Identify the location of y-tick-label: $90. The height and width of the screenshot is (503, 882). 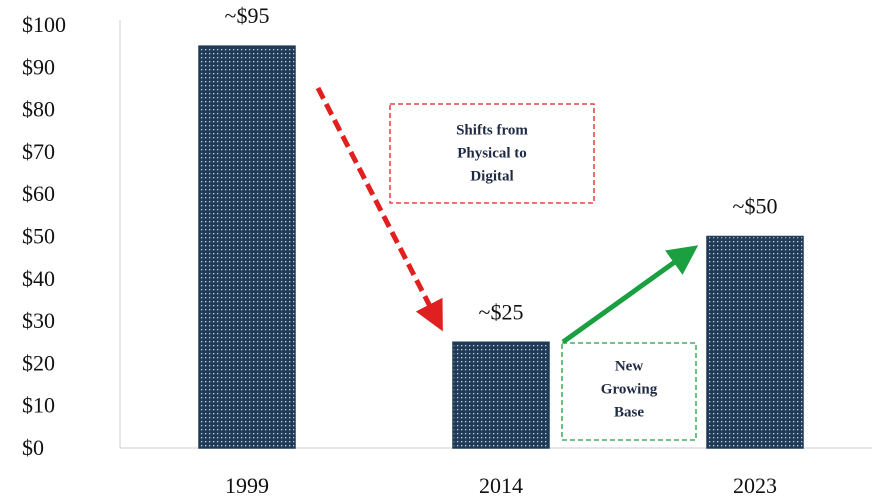
(38, 66).